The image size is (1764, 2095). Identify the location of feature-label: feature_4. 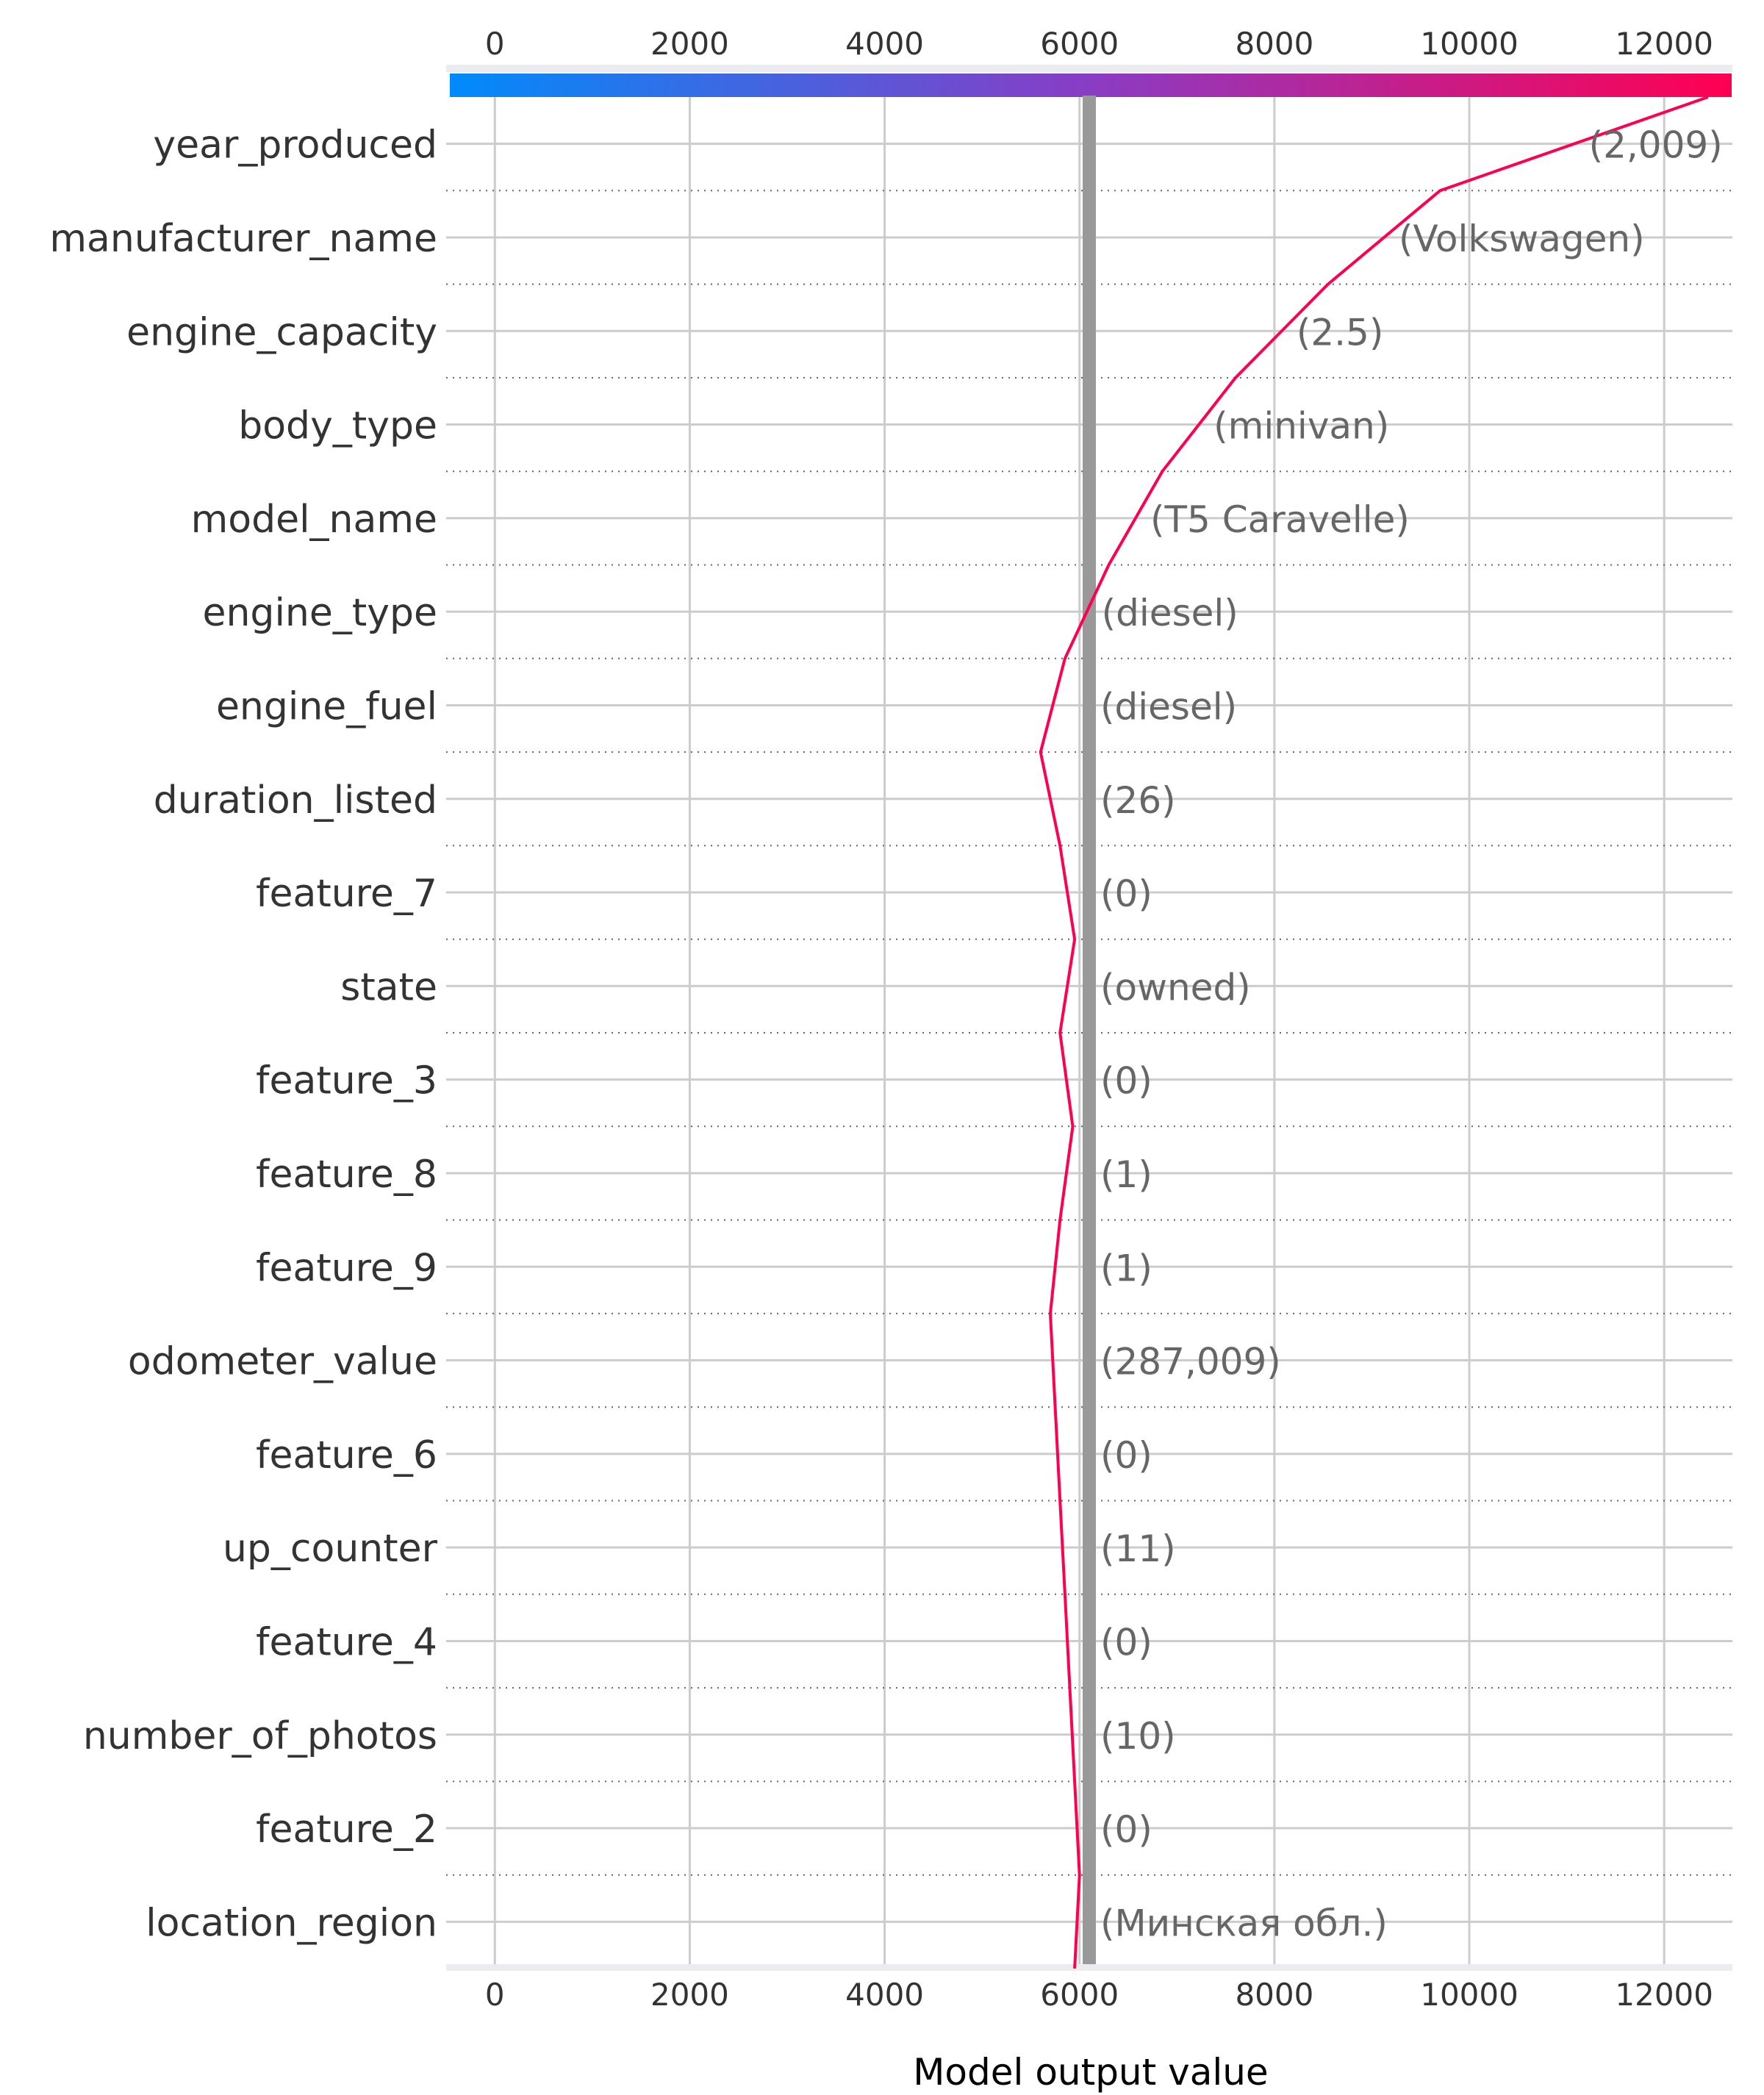
(346, 1642).